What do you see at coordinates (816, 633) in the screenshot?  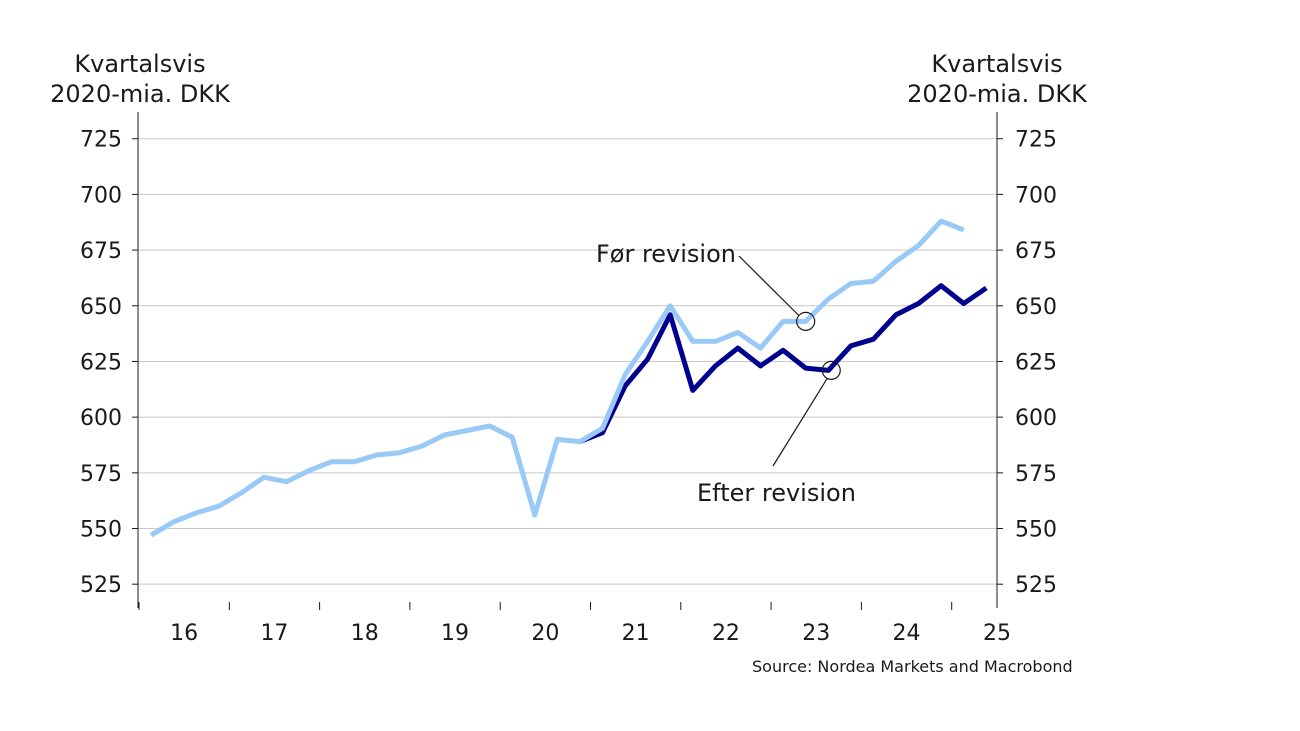 I see `x-tick-label-23: 23` at bounding box center [816, 633].